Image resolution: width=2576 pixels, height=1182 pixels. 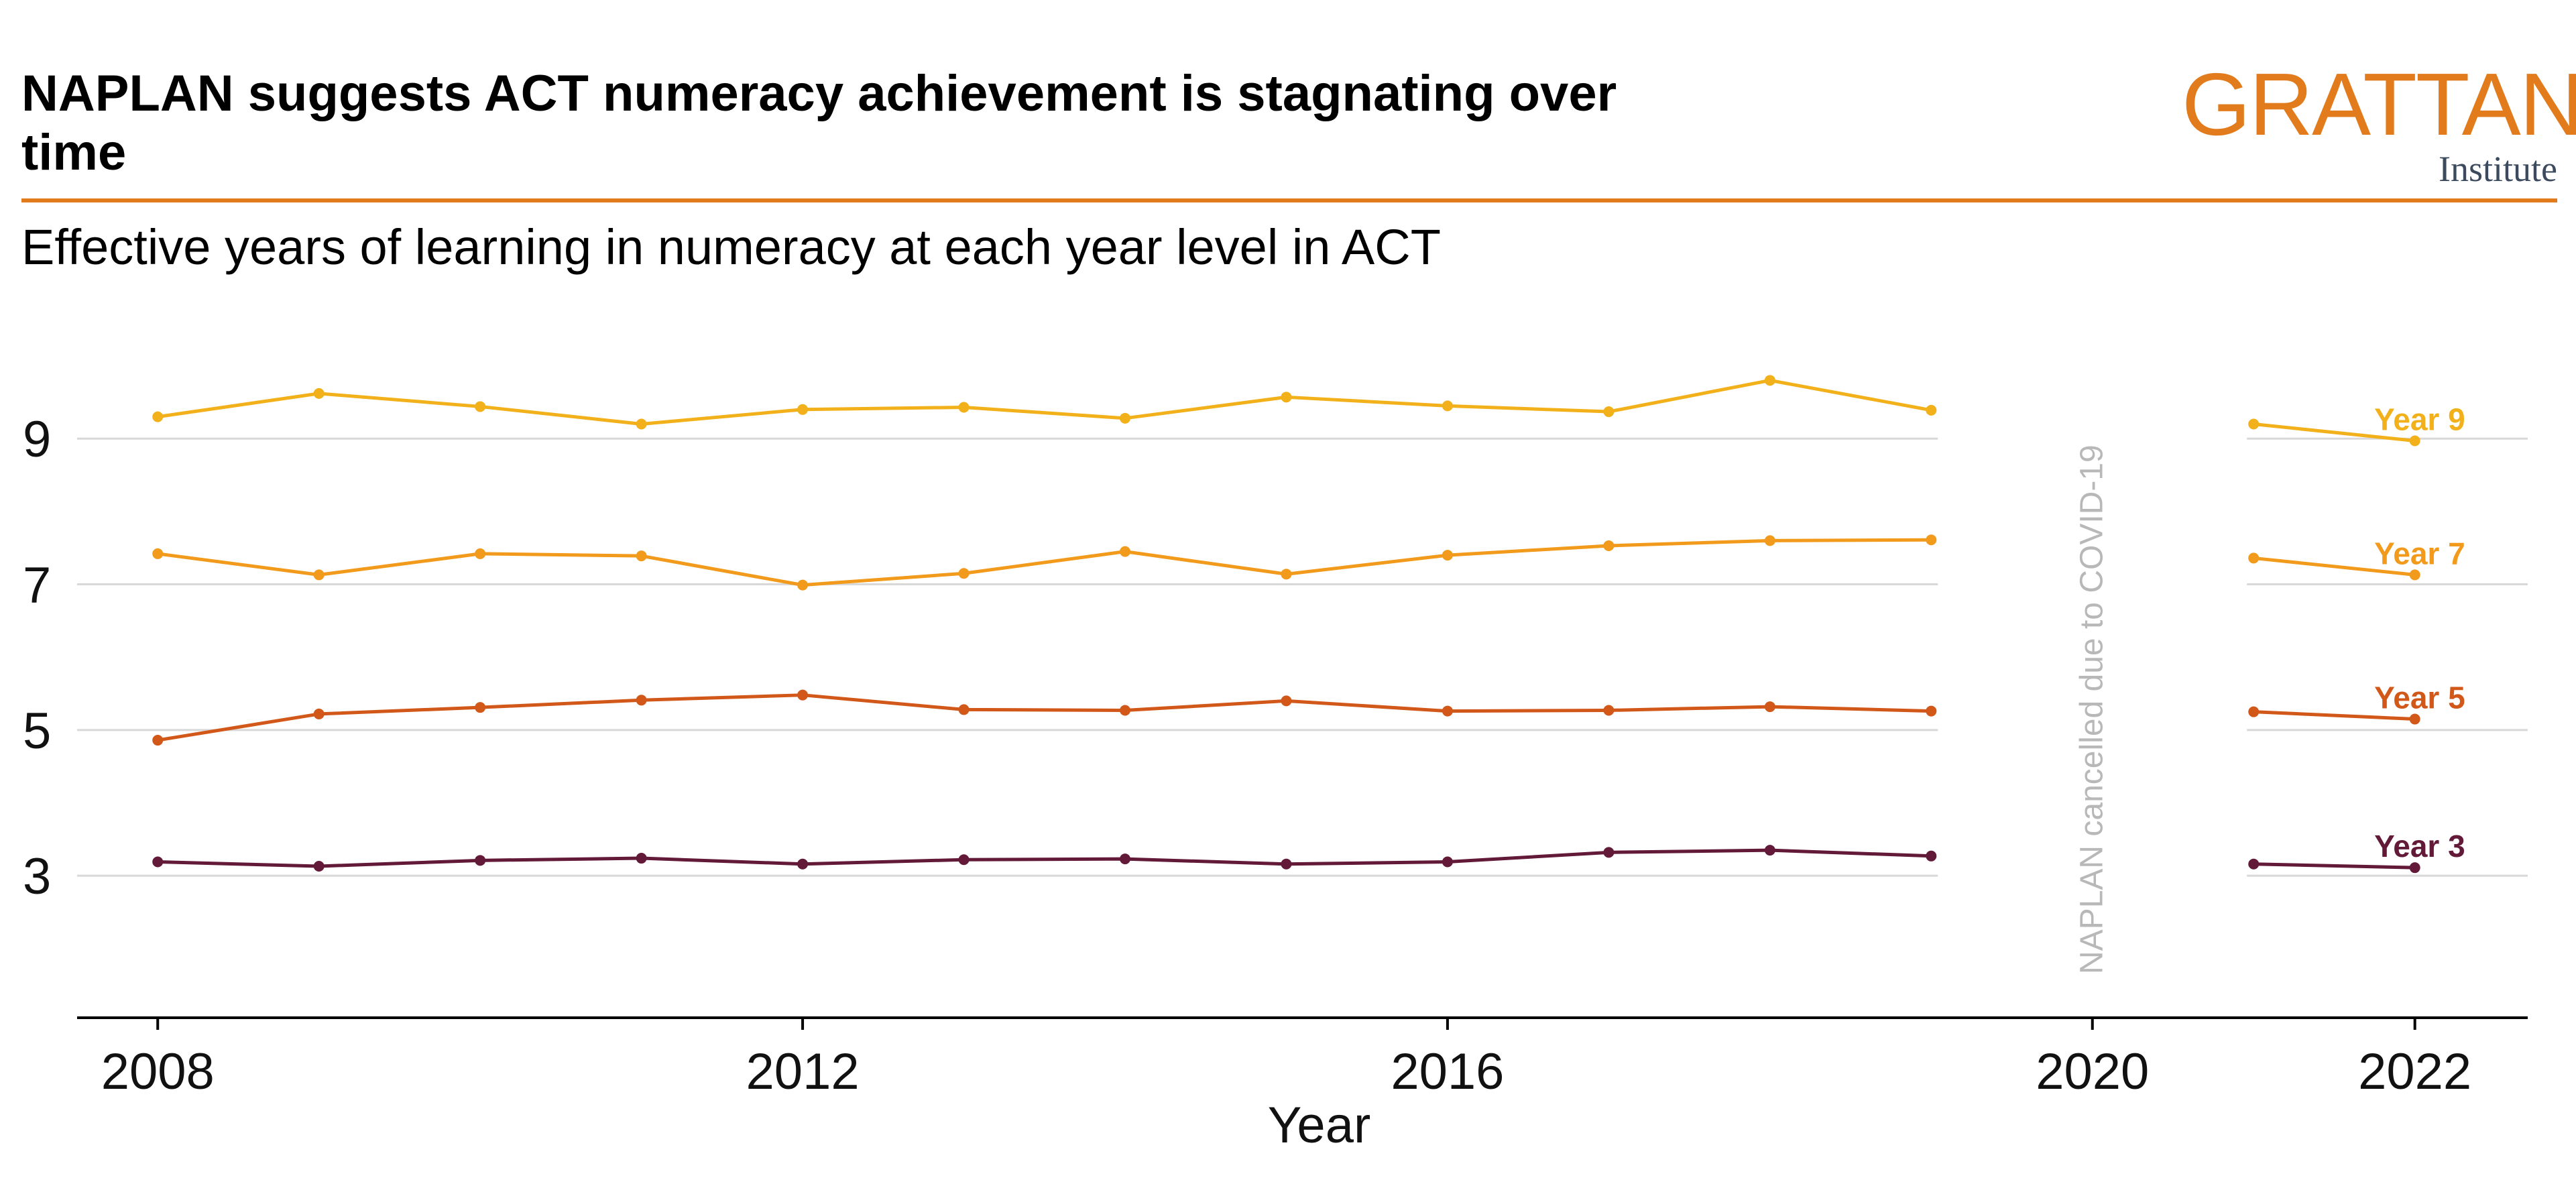 What do you see at coordinates (2419, 698) in the screenshot?
I see `series-end-label: Year 5` at bounding box center [2419, 698].